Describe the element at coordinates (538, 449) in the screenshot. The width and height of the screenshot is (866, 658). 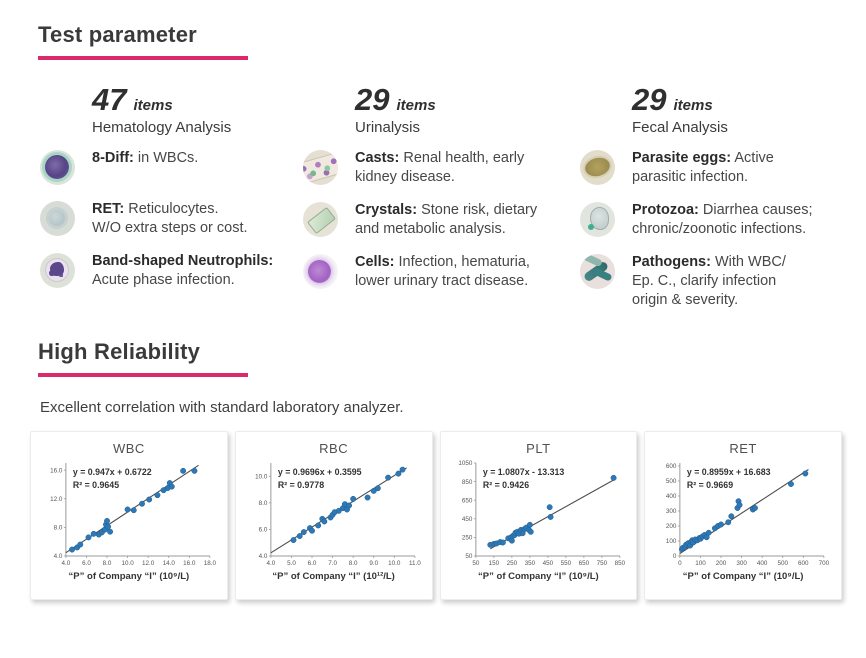
I see `chart-title: PLT` at that location.